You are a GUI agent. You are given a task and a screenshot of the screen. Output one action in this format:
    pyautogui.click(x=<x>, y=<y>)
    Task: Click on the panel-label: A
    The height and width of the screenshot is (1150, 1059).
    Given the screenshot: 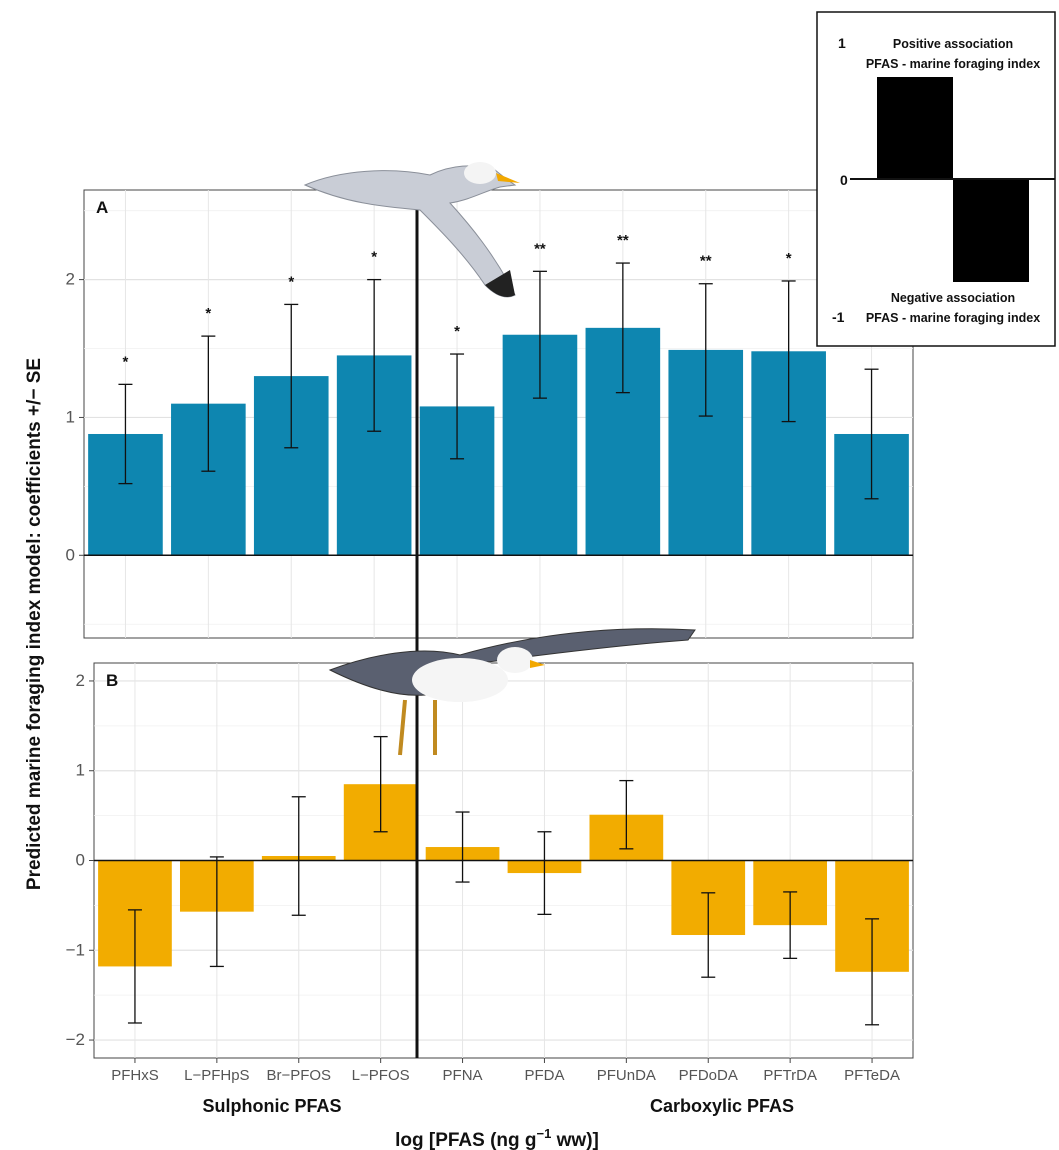 What is the action you would take?
    pyautogui.click(x=102, y=207)
    